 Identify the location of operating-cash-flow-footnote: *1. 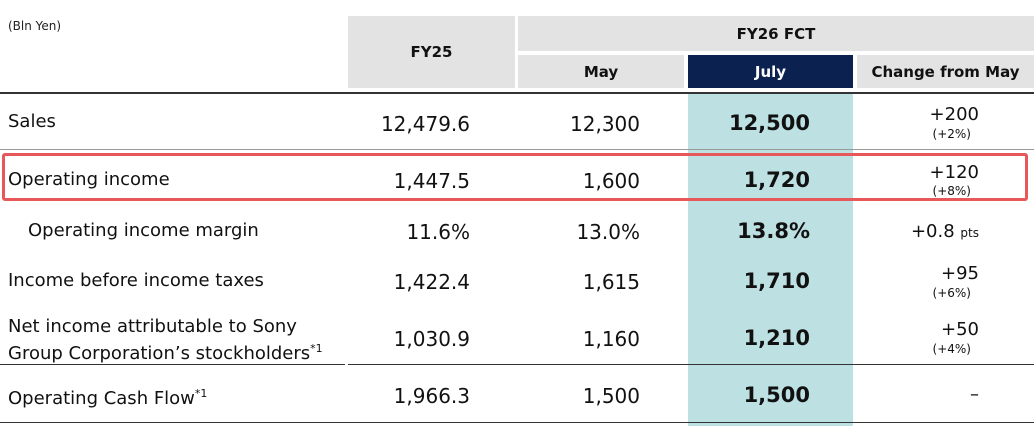
(201, 393).